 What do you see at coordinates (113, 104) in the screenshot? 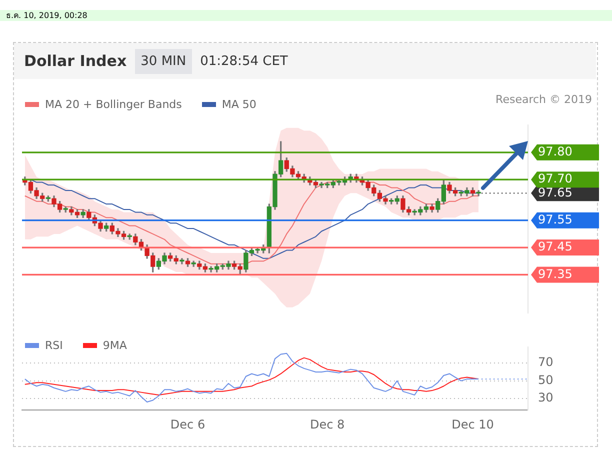
I see `legend-label: MA 20 + Bollinger Bands` at bounding box center [113, 104].